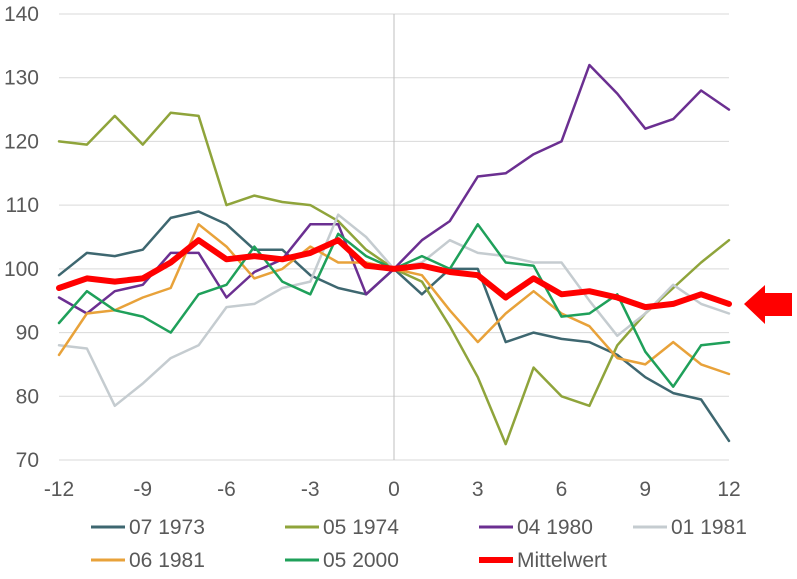 This screenshot has width=797, height=579. What do you see at coordinates (167, 560) in the screenshot?
I see `legend-label: 06 1981` at bounding box center [167, 560].